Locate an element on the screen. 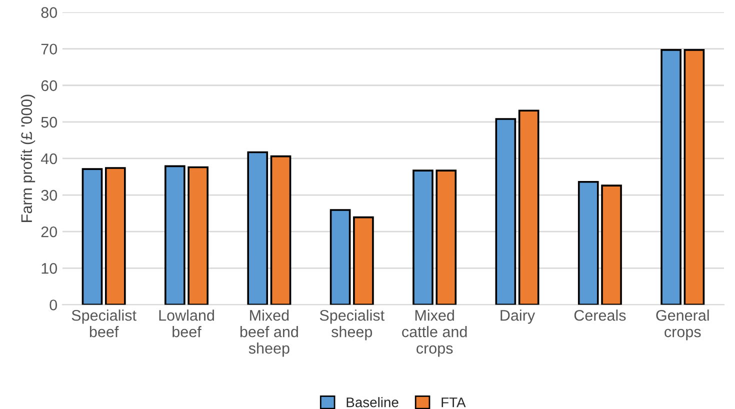 The image size is (735, 409). legend-label: Baseline is located at coordinates (372, 402).